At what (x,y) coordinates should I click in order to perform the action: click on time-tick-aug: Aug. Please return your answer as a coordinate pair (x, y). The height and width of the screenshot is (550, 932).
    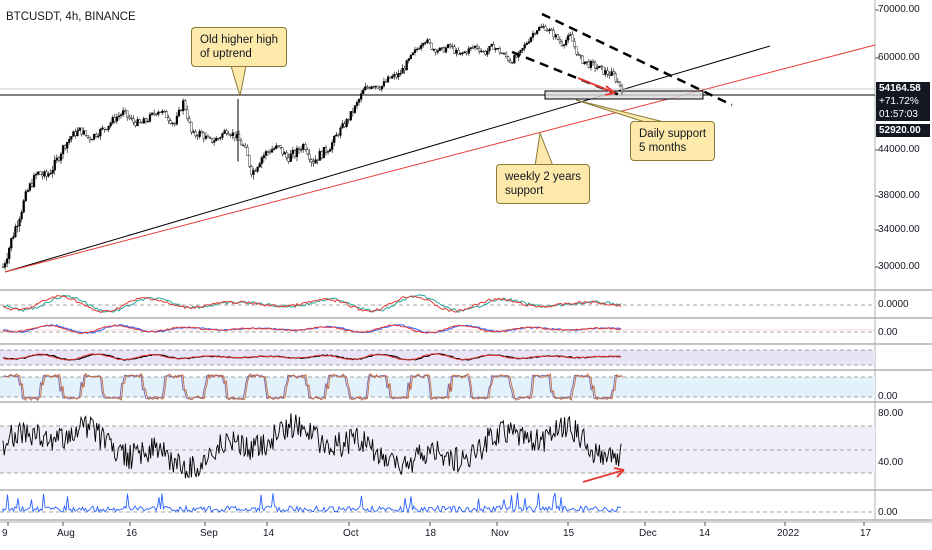
    Looking at the image, I should click on (66, 533).